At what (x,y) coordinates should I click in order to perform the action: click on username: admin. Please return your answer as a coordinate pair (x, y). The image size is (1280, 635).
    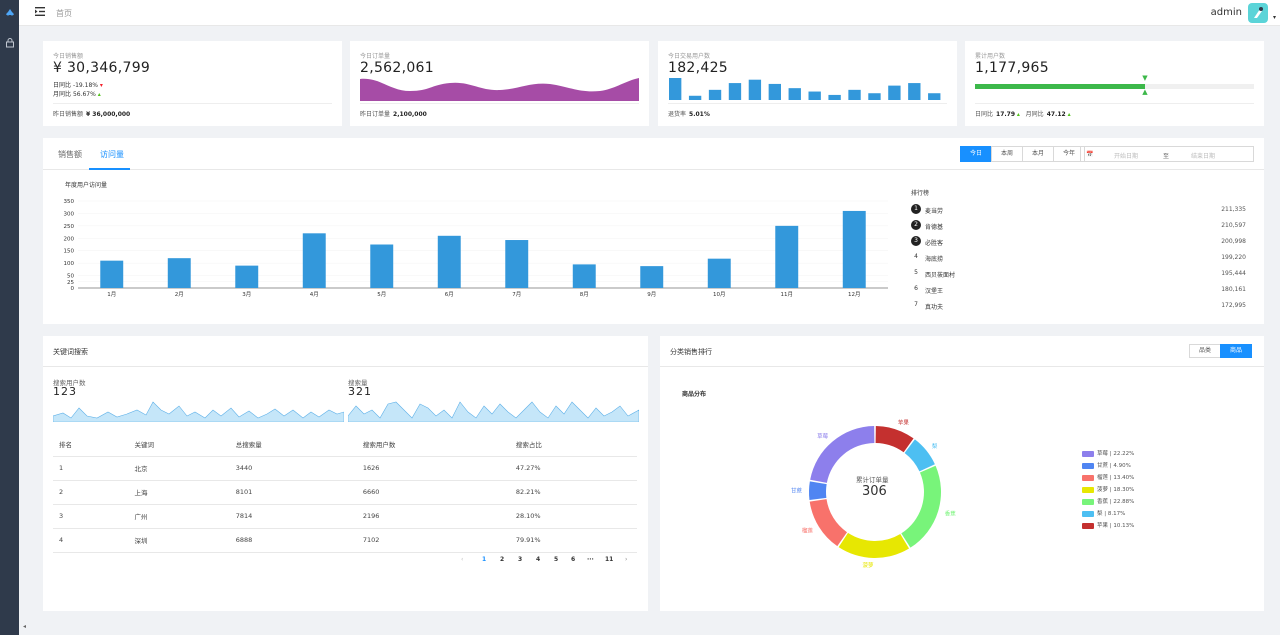
    Looking at the image, I should click on (1226, 12).